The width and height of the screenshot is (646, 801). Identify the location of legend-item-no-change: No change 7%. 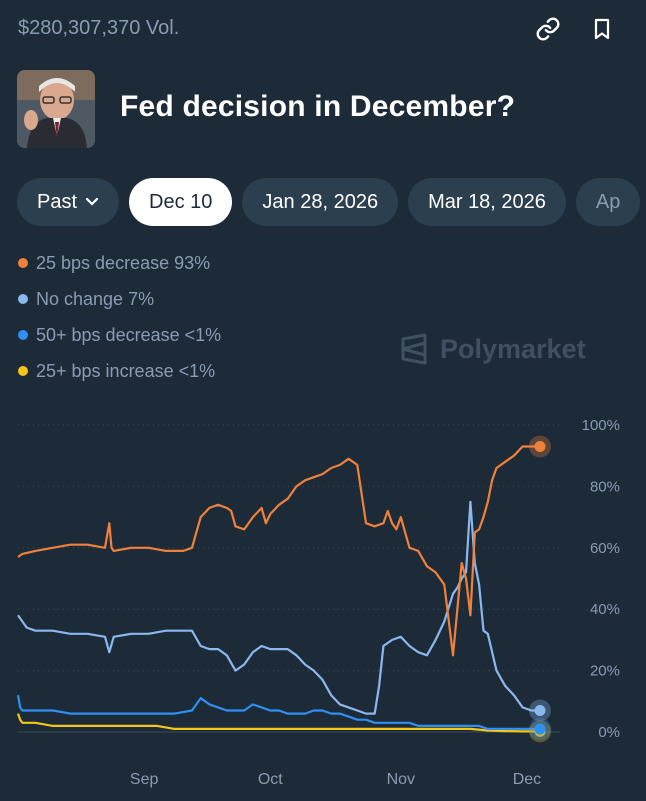
(119, 299).